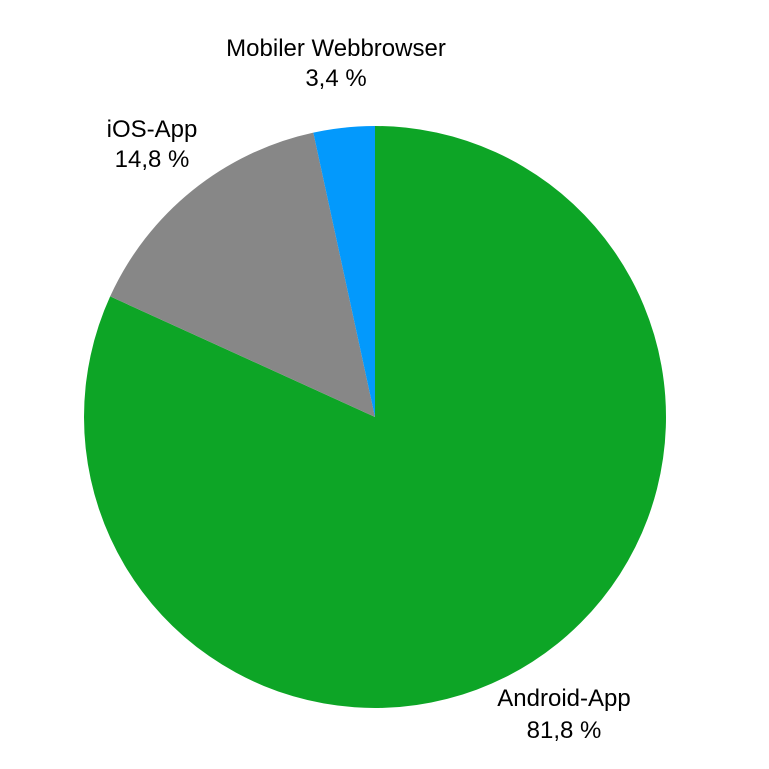  What do you see at coordinates (242, 275) in the screenshot?
I see `pie-slice-ios-app` at bounding box center [242, 275].